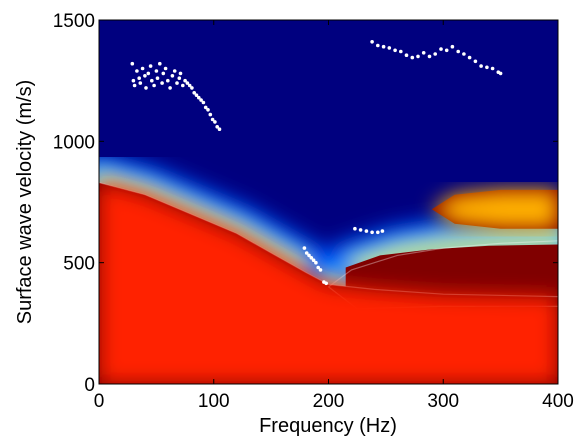 Image resolution: width=578 pixels, height=440 pixels. I want to click on x-tick-label: 300, so click(443, 401).